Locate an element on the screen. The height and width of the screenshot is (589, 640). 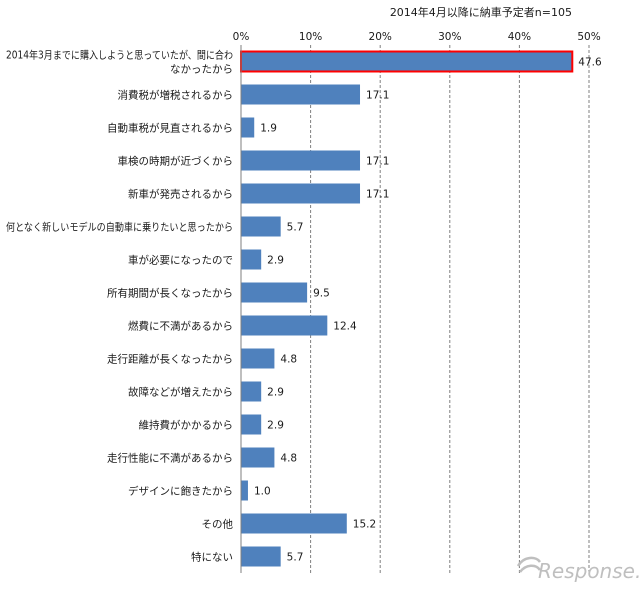
data-label-1: 17.1 is located at coordinates (377, 96).